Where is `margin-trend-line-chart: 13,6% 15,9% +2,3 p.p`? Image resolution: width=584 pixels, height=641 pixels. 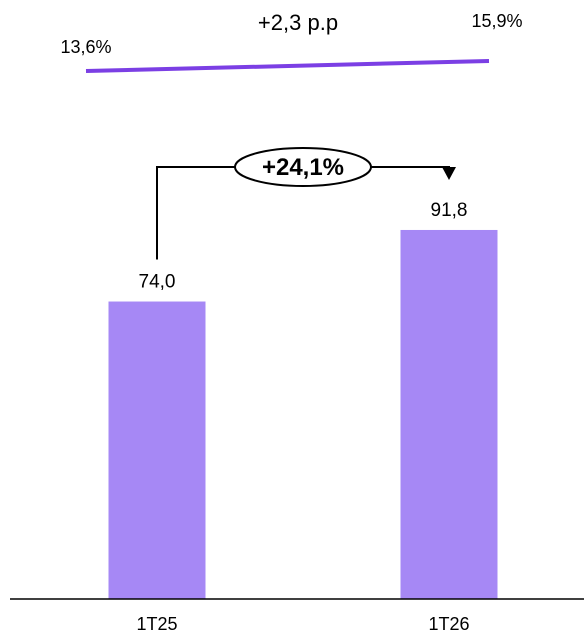
margin-trend-line-chart: 13,6% 15,9% +2,3 p.p is located at coordinates (291, 41).